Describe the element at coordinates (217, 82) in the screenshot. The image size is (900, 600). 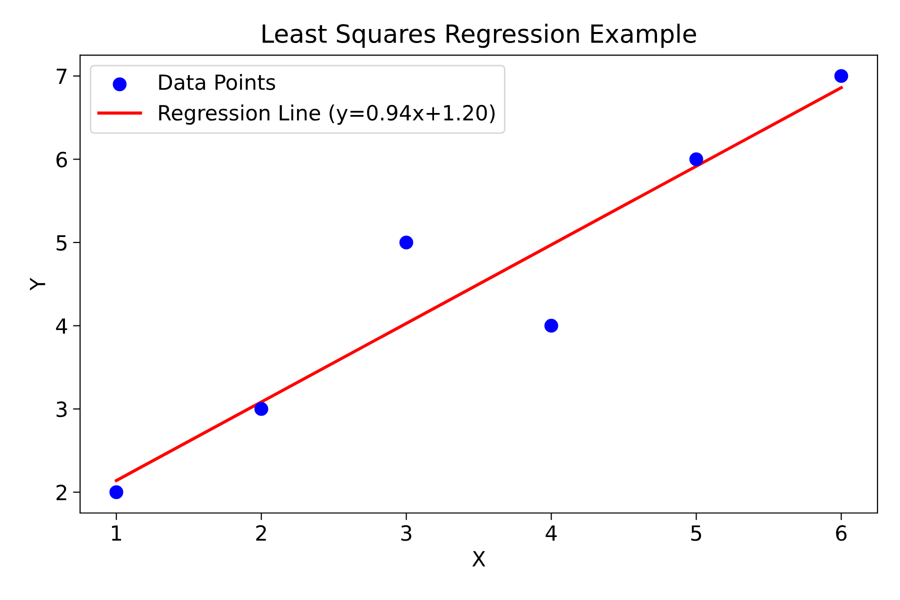
I see `legend-label: Data Points` at that location.